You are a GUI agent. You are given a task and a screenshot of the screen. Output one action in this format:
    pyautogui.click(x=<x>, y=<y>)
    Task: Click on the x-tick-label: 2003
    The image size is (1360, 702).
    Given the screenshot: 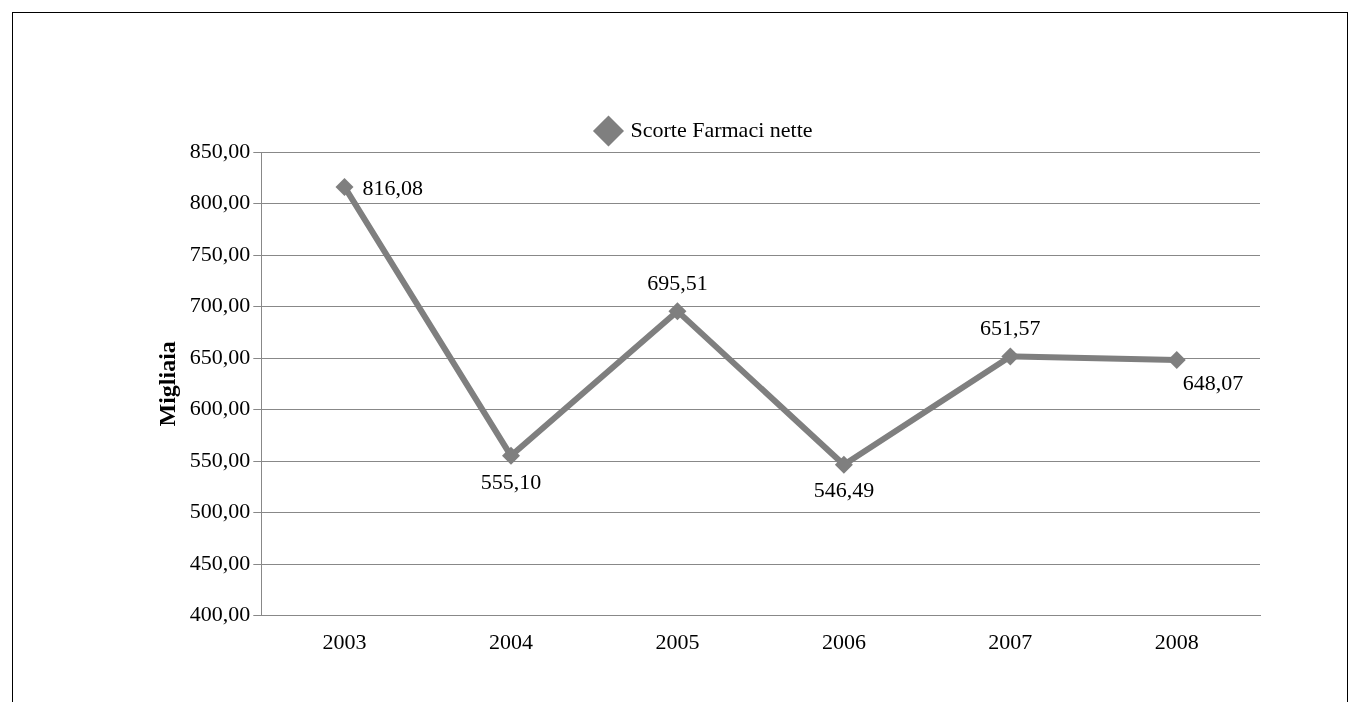 What is the action you would take?
    pyautogui.click(x=344, y=641)
    